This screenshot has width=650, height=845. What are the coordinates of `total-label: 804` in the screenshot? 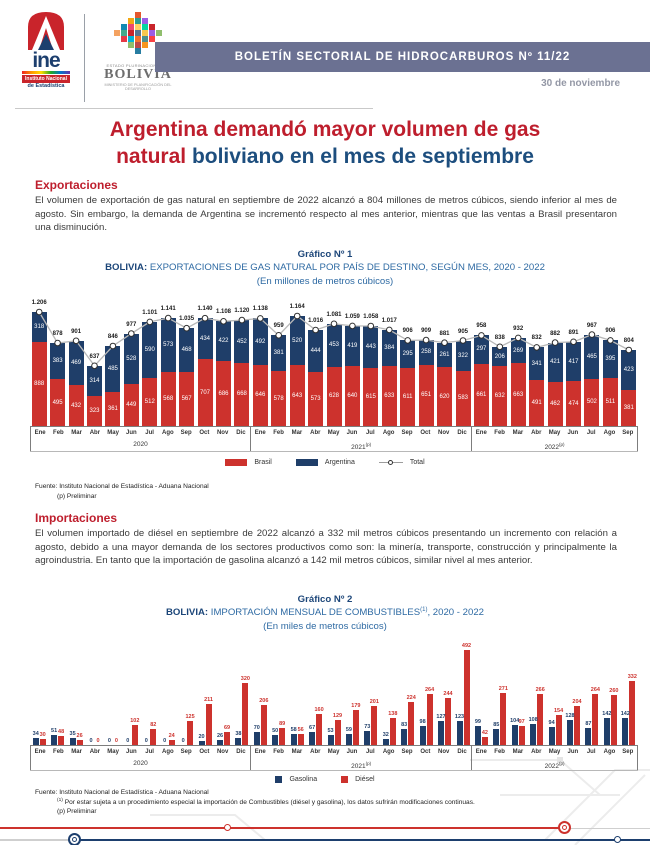 It's located at (628, 341).